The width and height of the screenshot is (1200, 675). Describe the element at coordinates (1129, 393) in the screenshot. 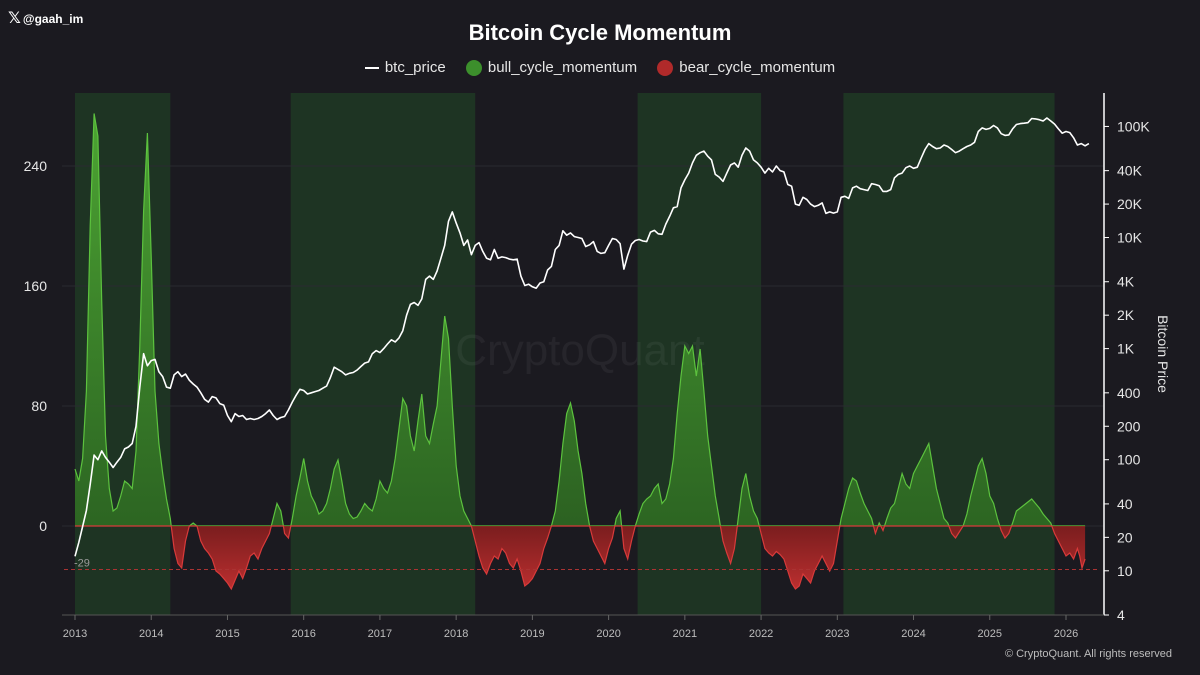

I see `right-axis-tick-400: 400` at that location.